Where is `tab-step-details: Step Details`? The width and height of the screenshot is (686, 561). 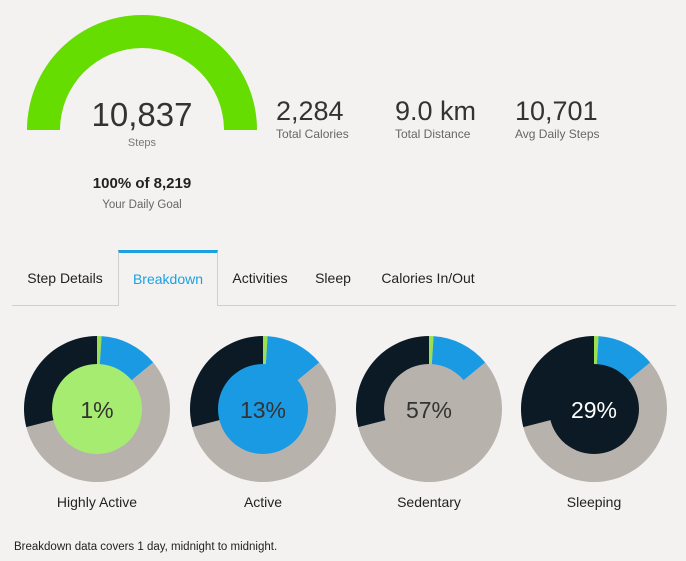 tab-step-details: Step Details is located at coordinates (65, 278).